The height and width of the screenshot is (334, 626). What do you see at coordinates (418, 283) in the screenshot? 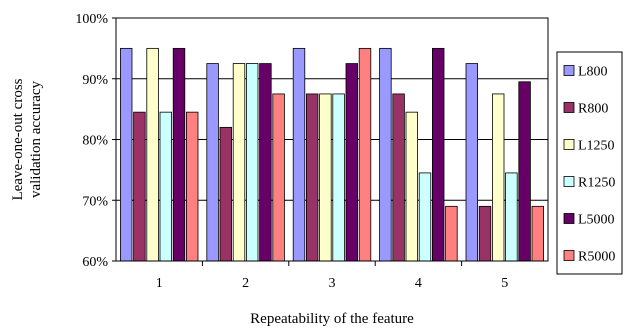
I see `x-tick-label: 4` at bounding box center [418, 283].